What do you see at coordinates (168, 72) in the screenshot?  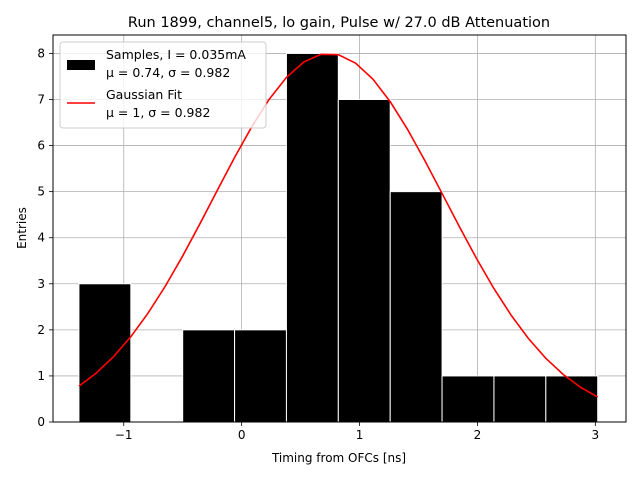 I see `legend-samples-stats: μ = 0.74, σ = 0.982` at bounding box center [168, 72].